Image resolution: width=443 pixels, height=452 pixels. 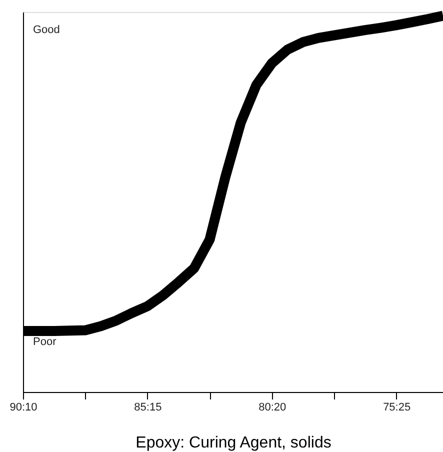 I want to click on annotation: Good, so click(x=46, y=30).